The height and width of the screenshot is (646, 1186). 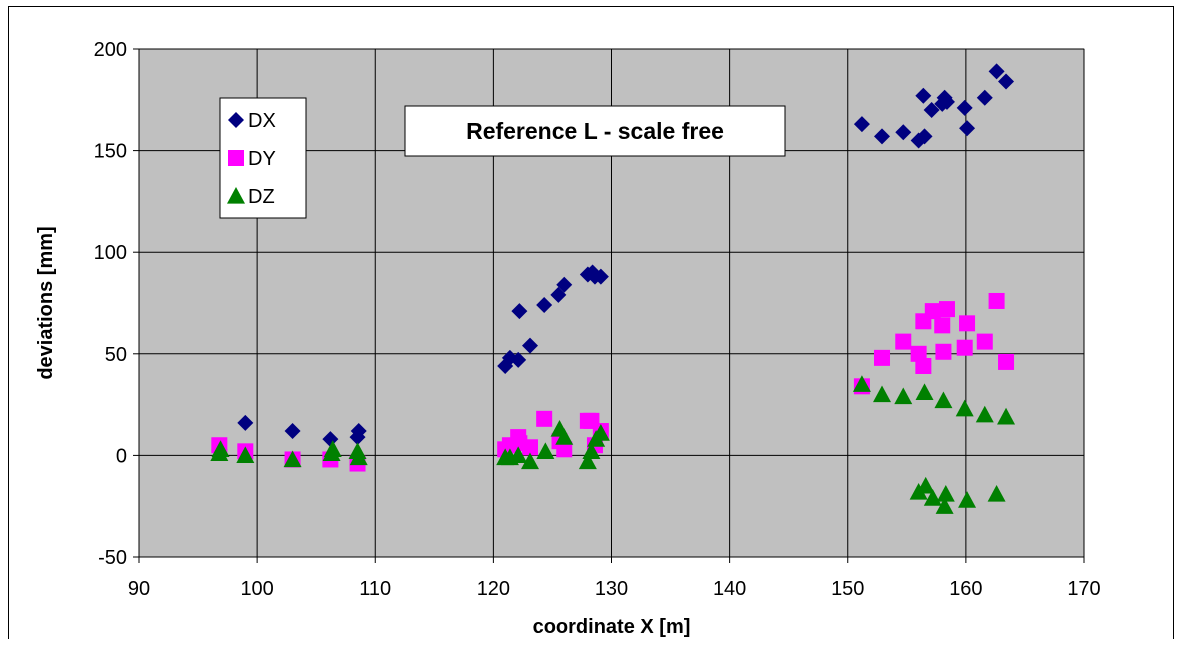 I want to click on x-tick-label: 130, so click(x=611, y=589).